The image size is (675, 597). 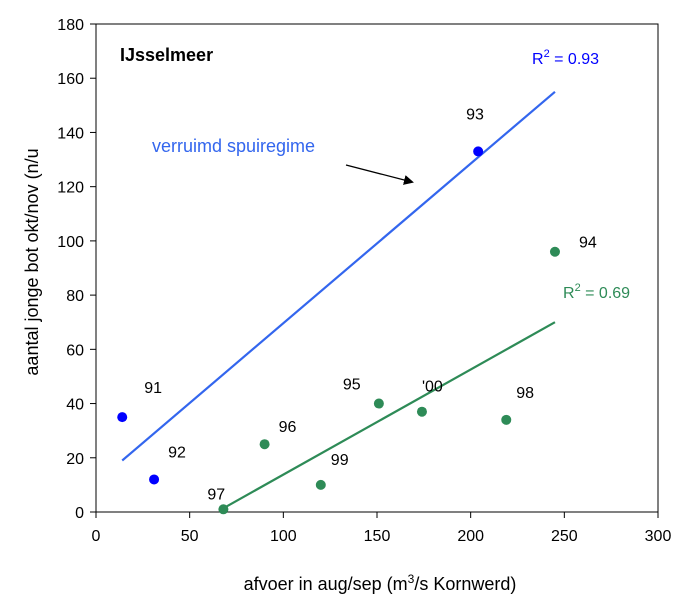 I want to click on x-axis: 0 50 100 150 200 250 300, so click(x=382, y=528).